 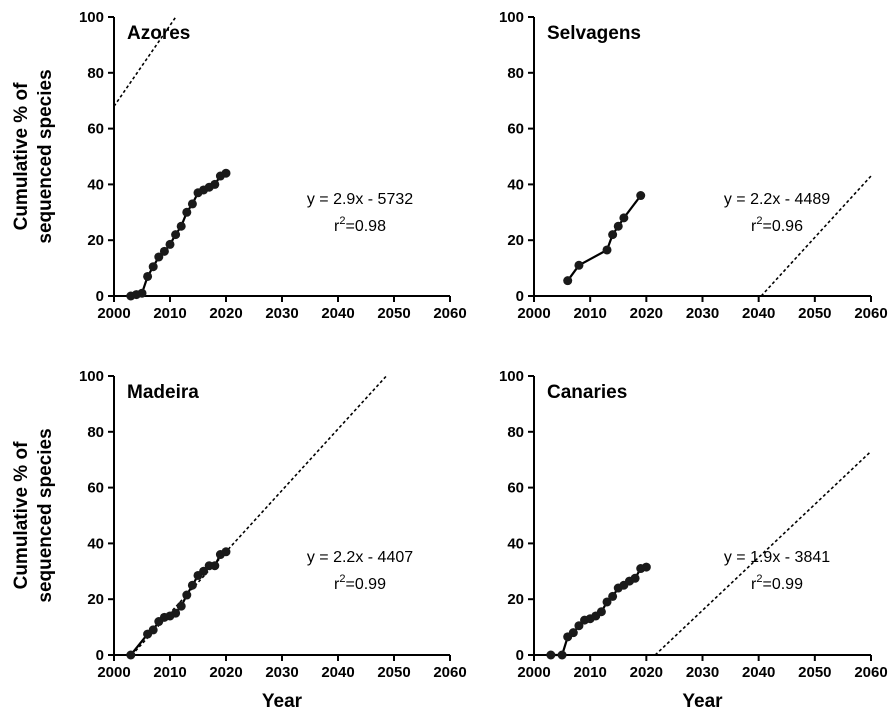 What do you see at coordinates (515, 184) in the screenshot?
I see `panel-2-y-tick-label: 40` at bounding box center [515, 184].